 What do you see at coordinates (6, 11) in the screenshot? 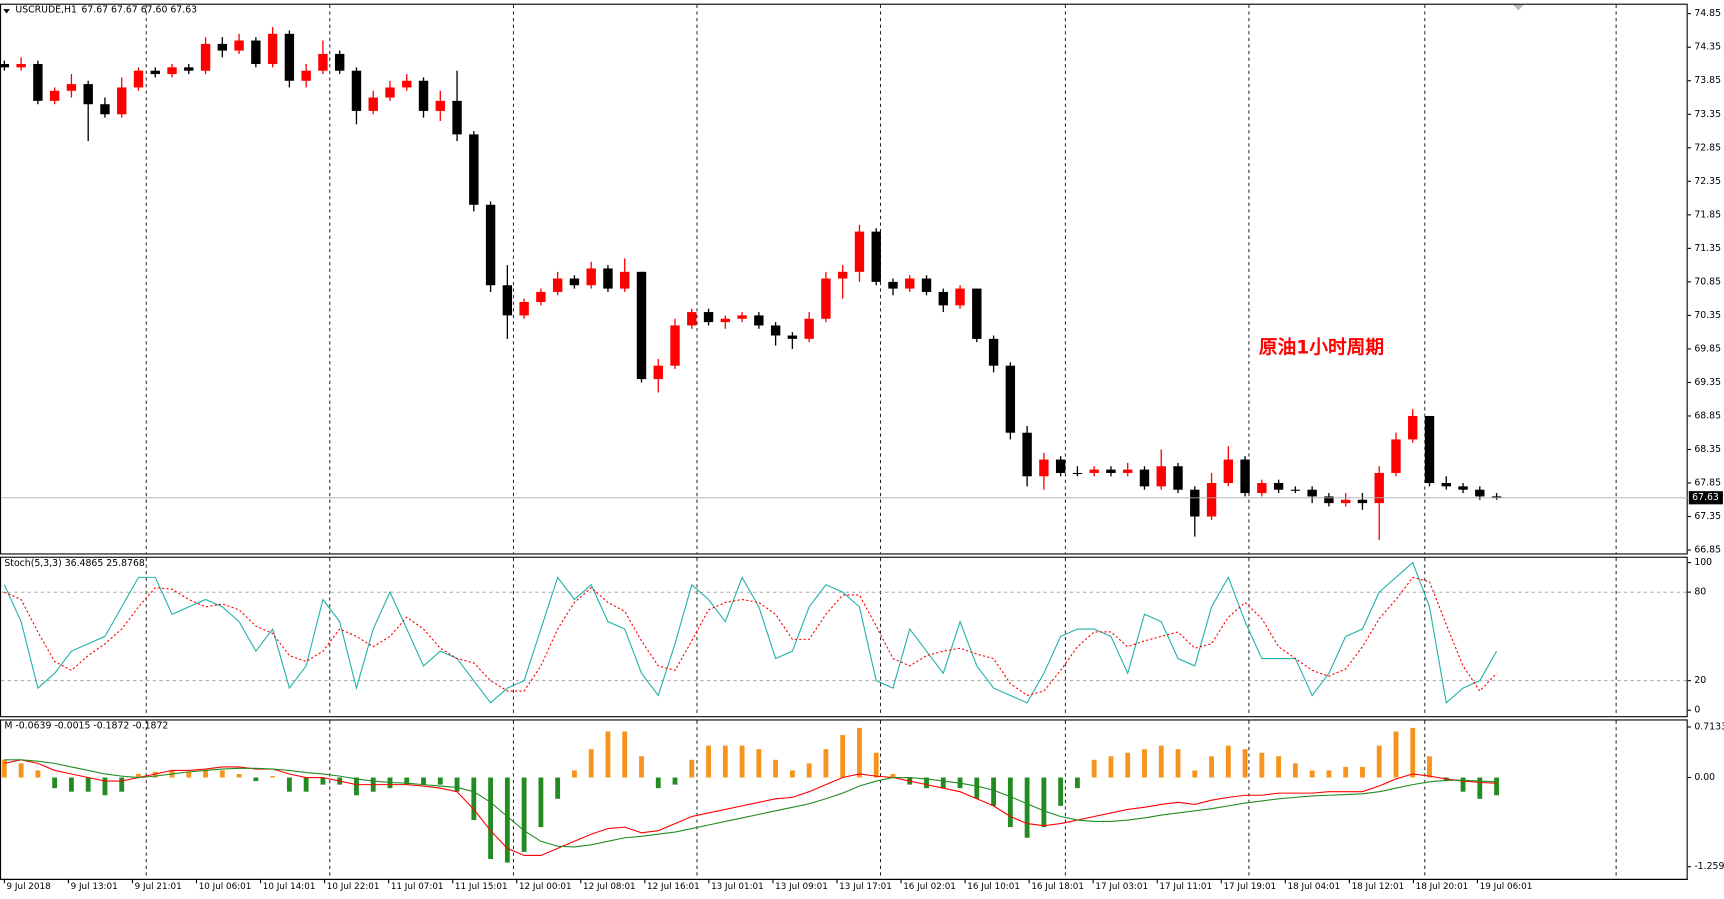
I see `menu-arrow` at bounding box center [6, 11].